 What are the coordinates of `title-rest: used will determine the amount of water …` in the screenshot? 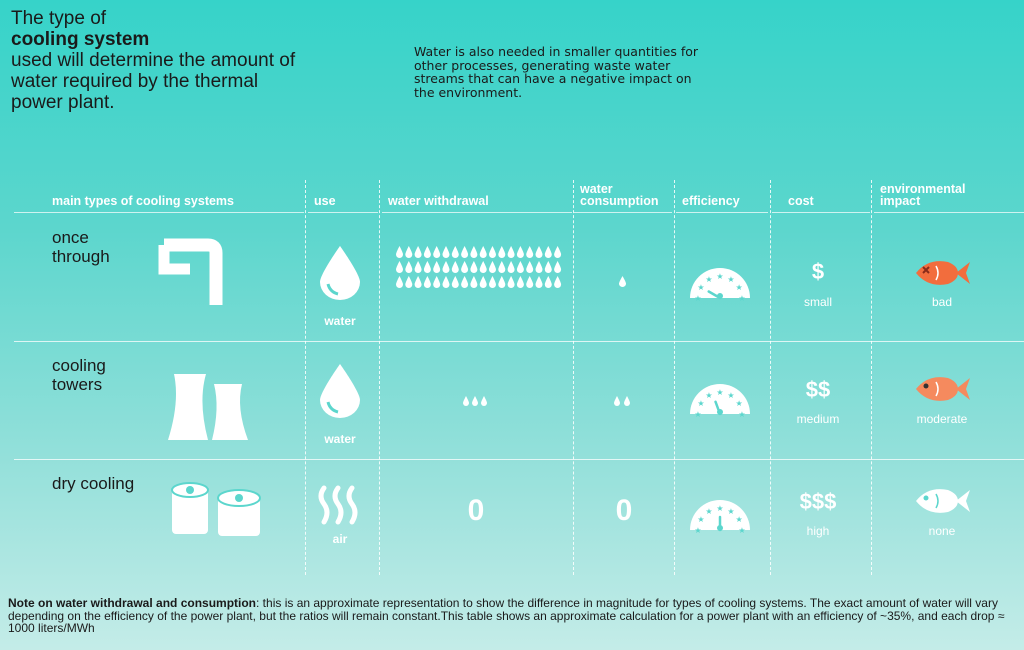 It's located at (153, 81).